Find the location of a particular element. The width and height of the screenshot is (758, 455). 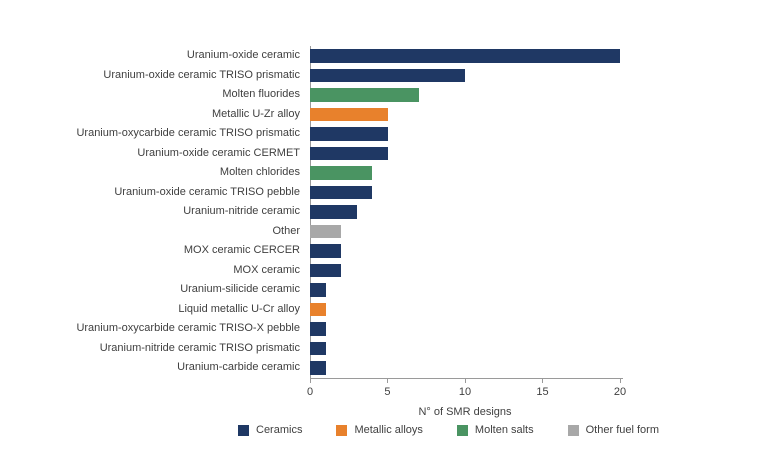

bar-row: Uranium-oxide ceramic is located at coordinates (379, 56).